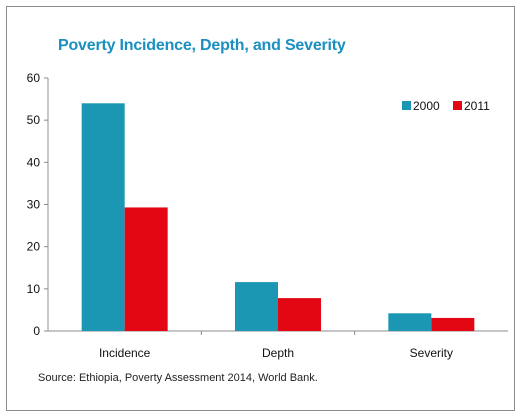 This screenshot has height=419, width=523. I want to click on bar-2011-incidence, so click(146, 269).